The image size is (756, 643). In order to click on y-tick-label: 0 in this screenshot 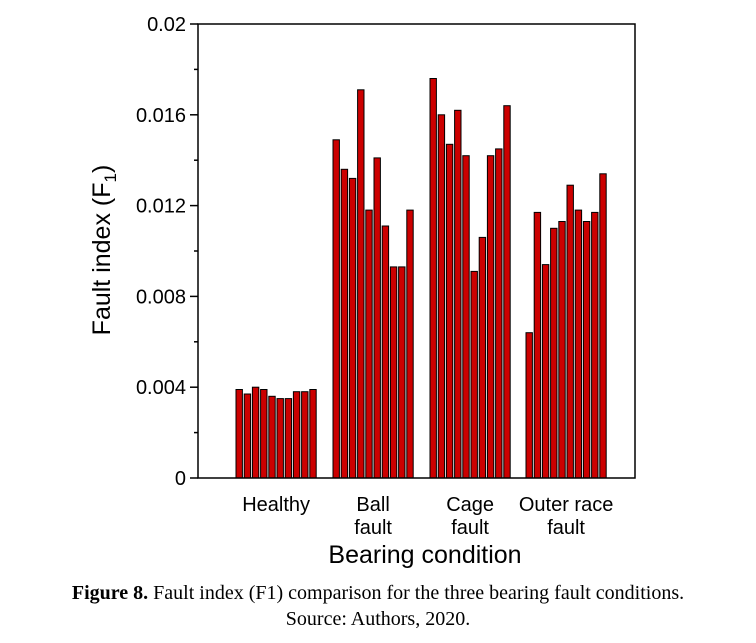, I will do `click(180, 479)`.